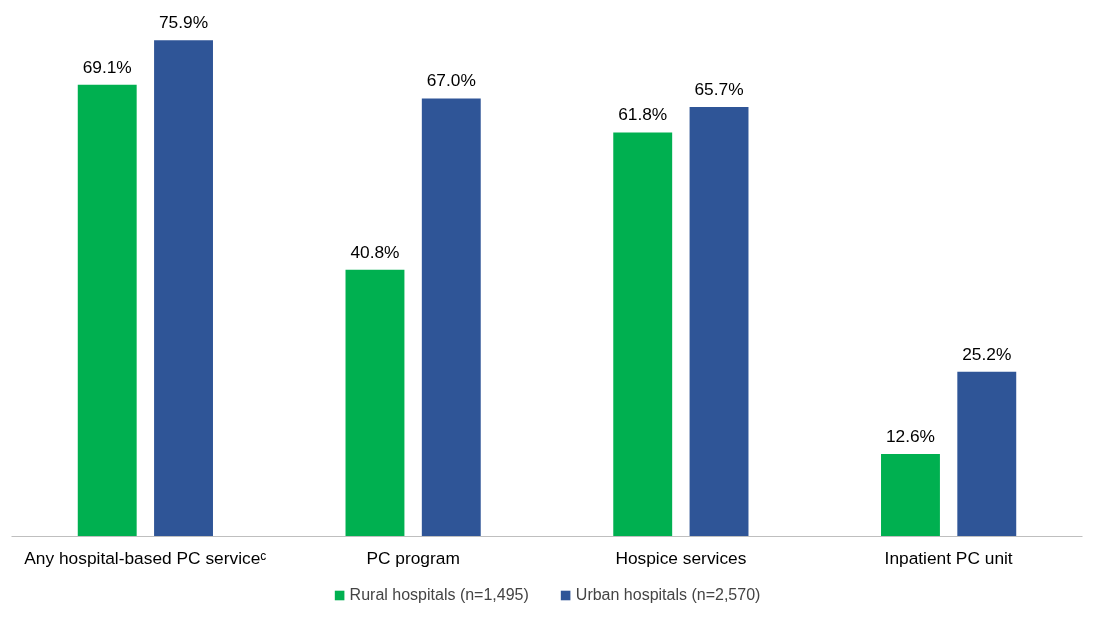 The height and width of the screenshot is (634, 1093). Describe the element at coordinates (413, 557) in the screenshot. I see `x-tick-label: PC program` at that location.